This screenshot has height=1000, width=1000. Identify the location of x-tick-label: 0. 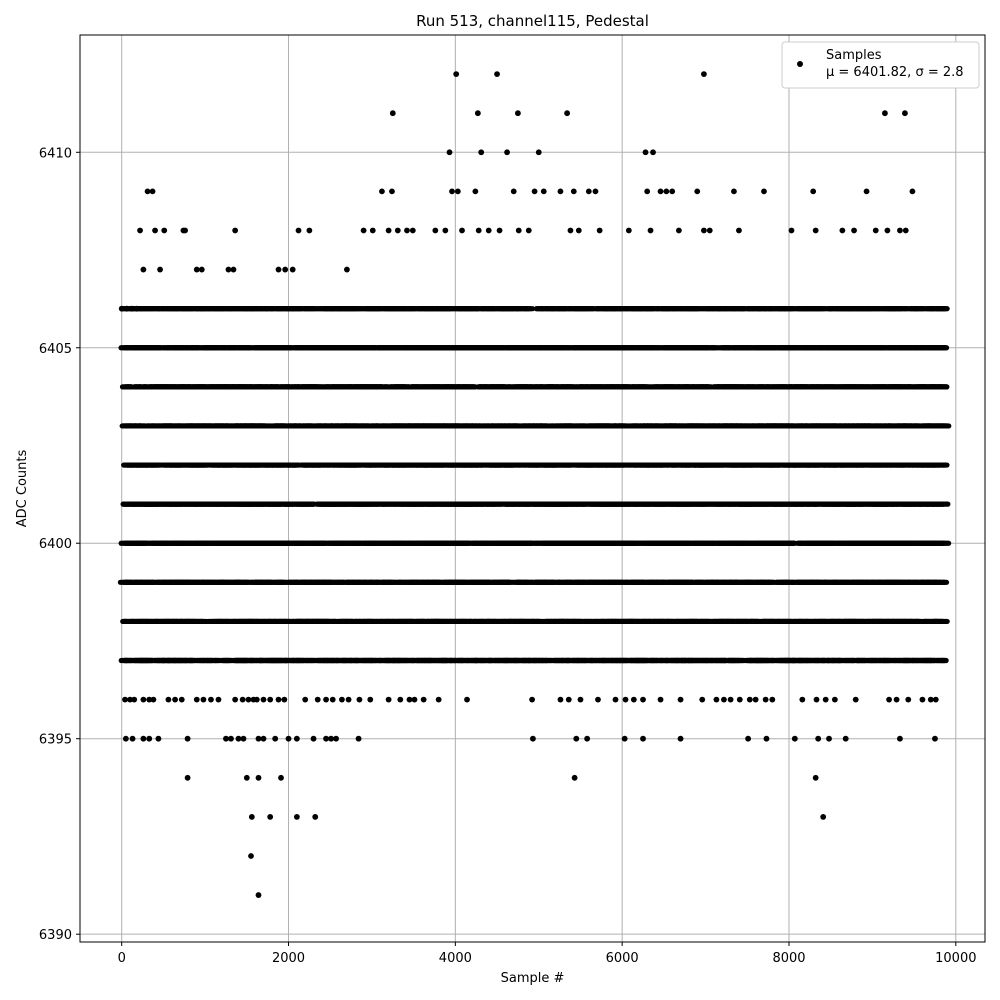
(122, 958).